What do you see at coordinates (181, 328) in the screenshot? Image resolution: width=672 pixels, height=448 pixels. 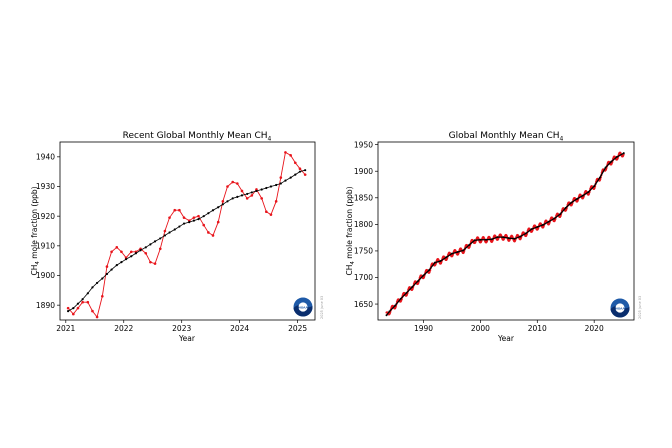 I see `x-tick-label: 2023` at bounding box center [181, 328].